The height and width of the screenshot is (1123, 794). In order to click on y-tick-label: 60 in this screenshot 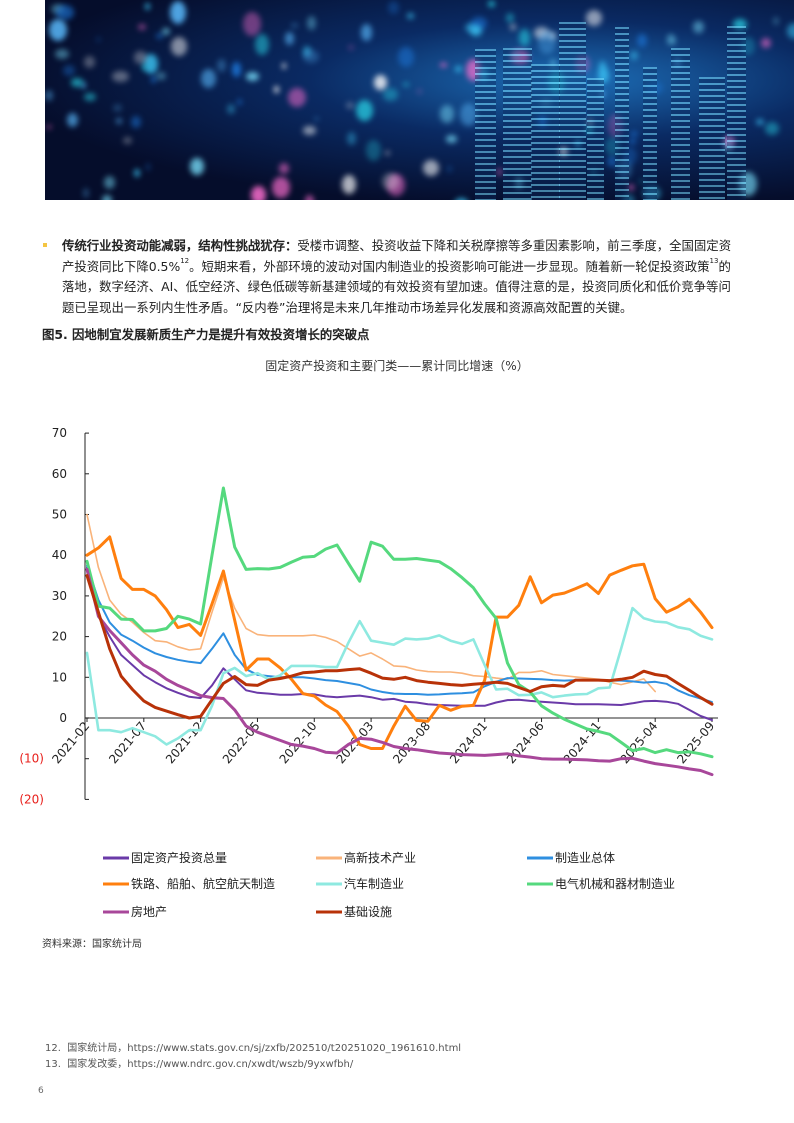, I will do `click(59, 474)`.